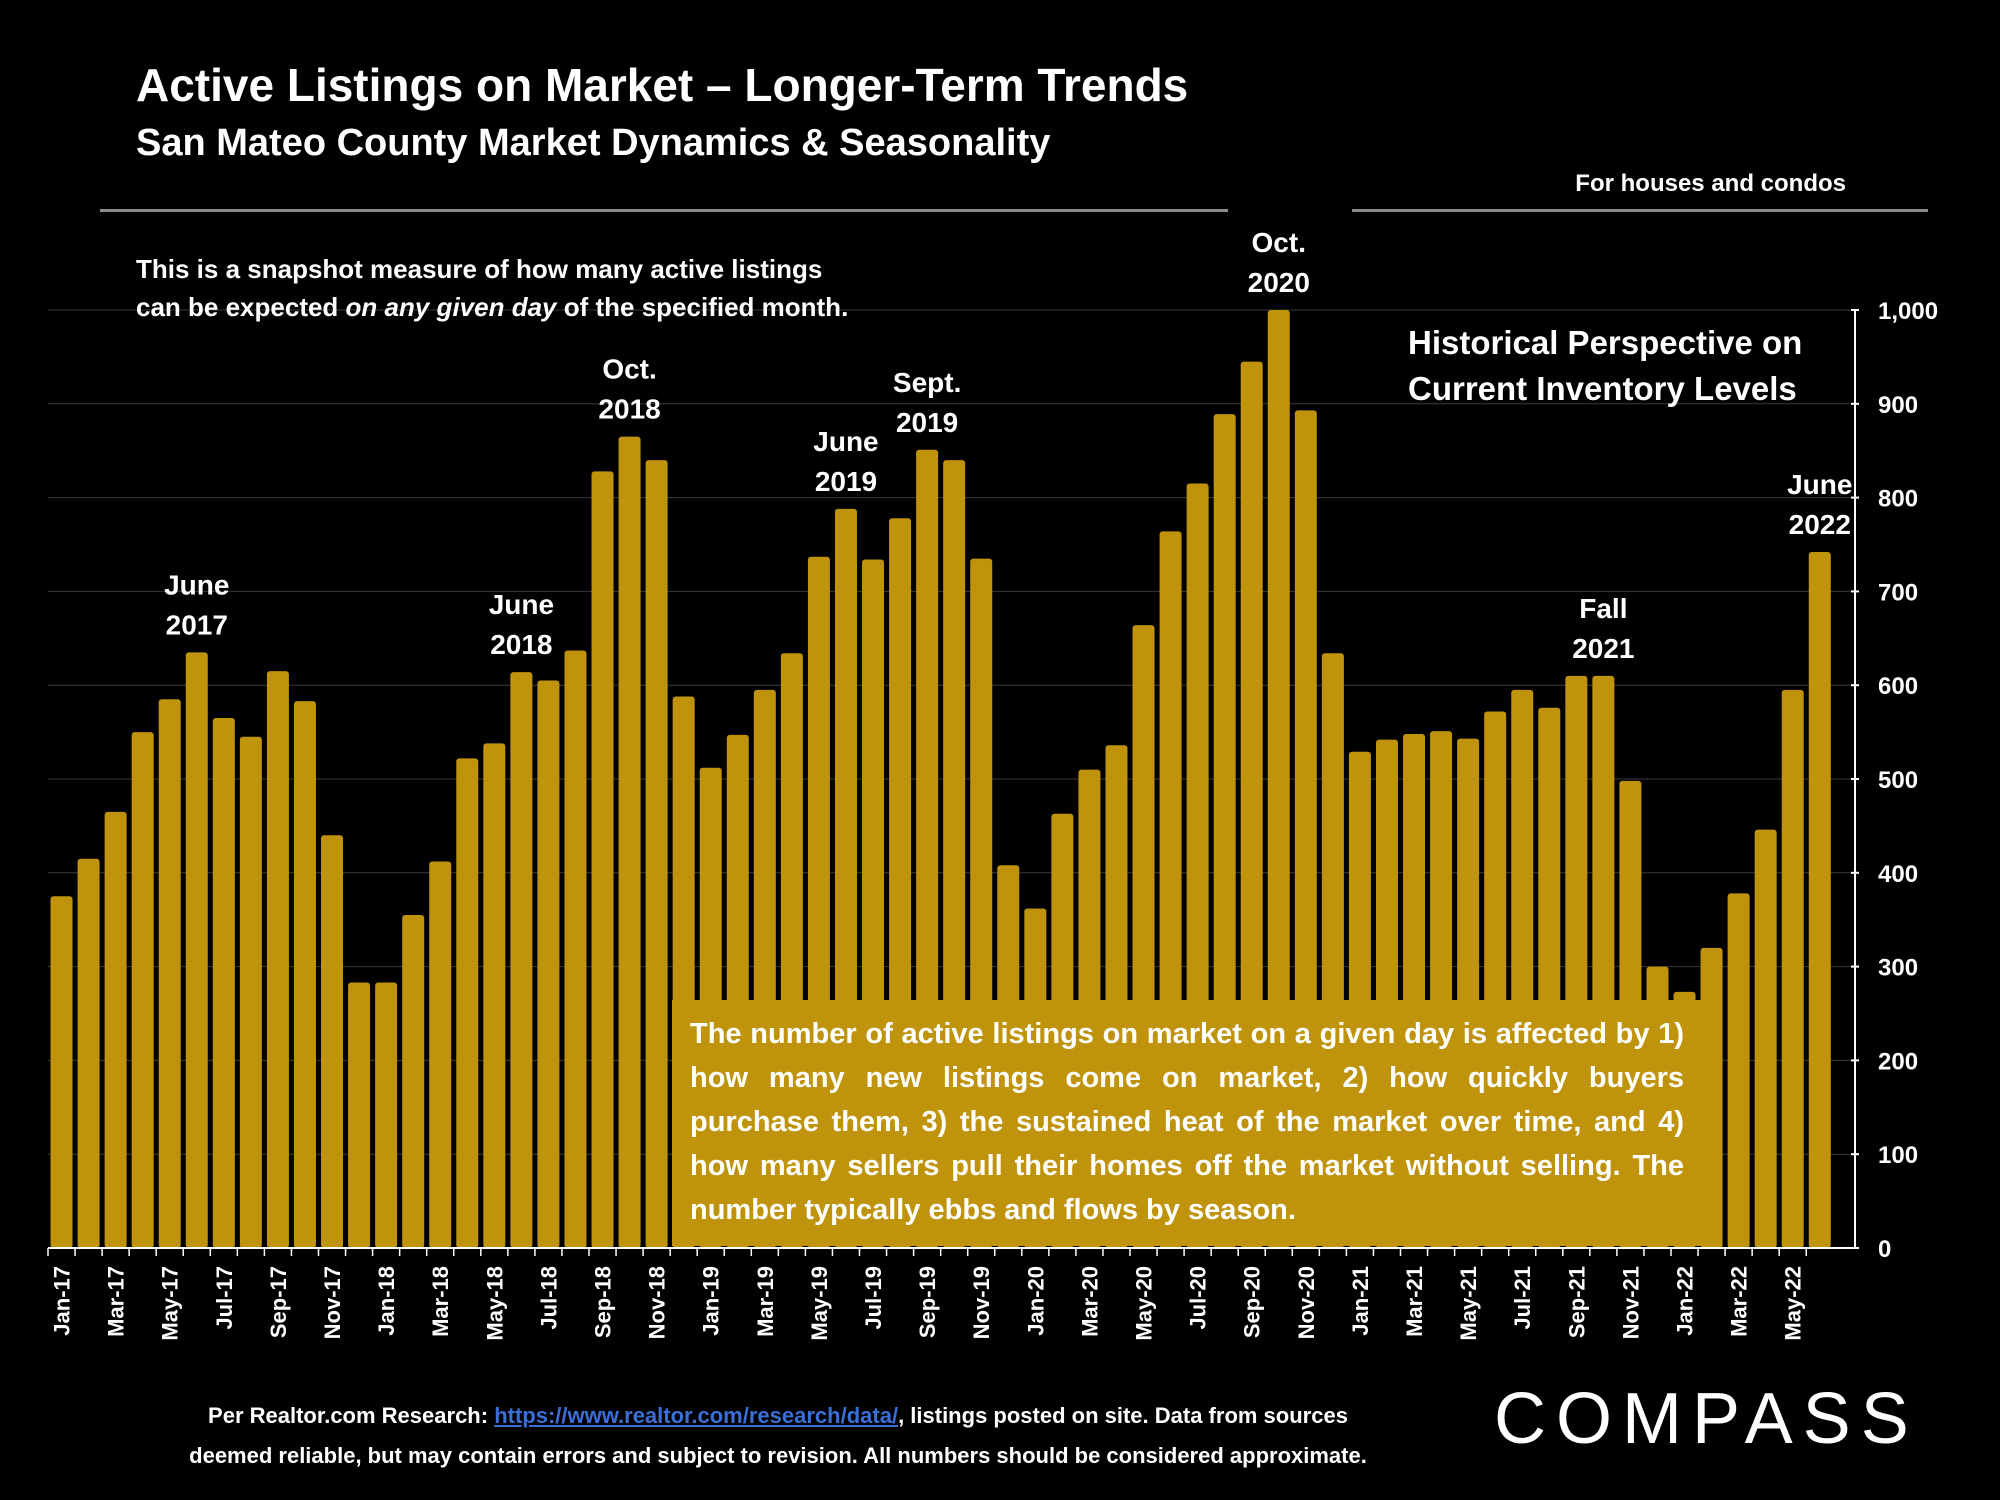 This screenshot has width=2000, height=1500. What do you see at coordinates (1035, 1301) in the screenshot?
I see `x-tick-label: Jan-20` at bounding box center [1035, 1301].